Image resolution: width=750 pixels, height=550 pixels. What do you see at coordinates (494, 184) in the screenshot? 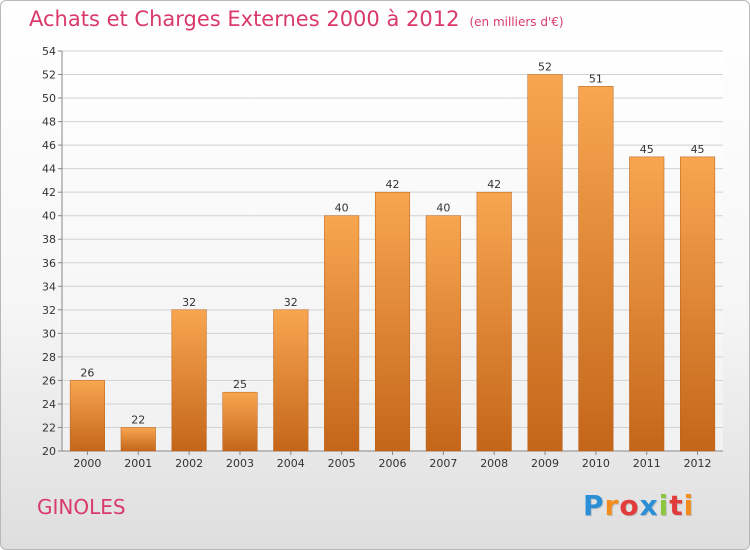
I see `data-label-2008: 42` at bounding box center [494, 184].